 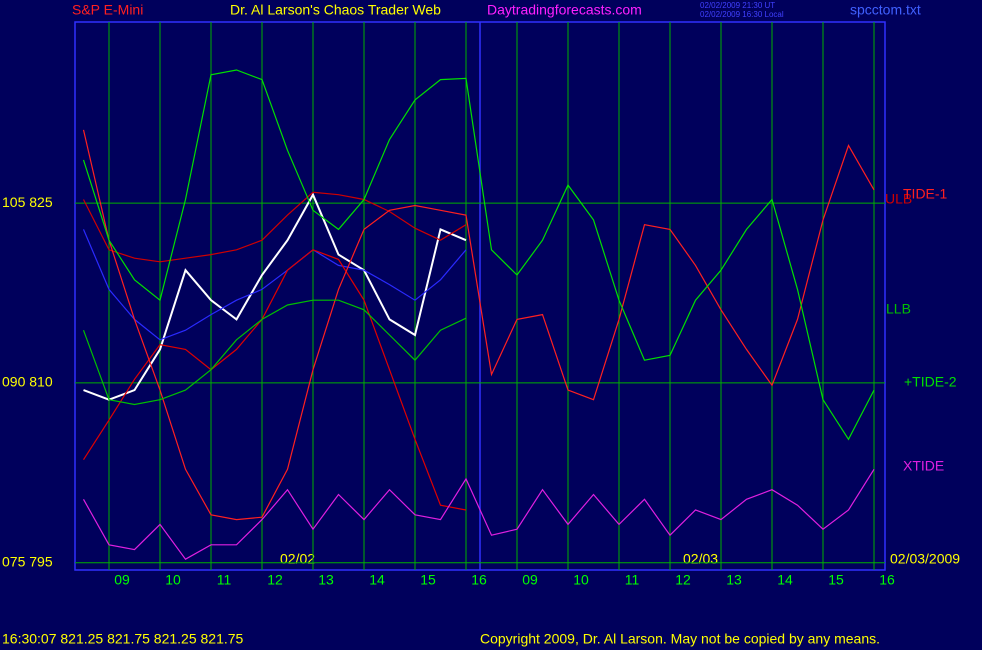 I want to click on symbol: S&P E-Mini, so click(x=107, y=10).